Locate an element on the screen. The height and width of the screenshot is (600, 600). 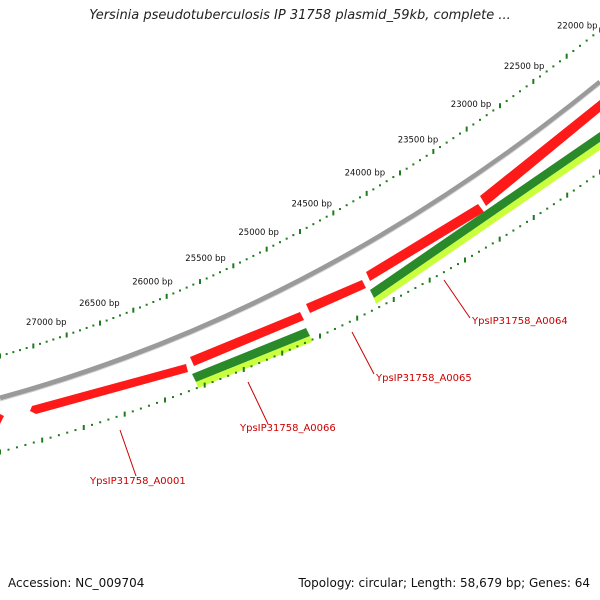
gene-block-reverse-1-light is located at coordinates (254, 362).